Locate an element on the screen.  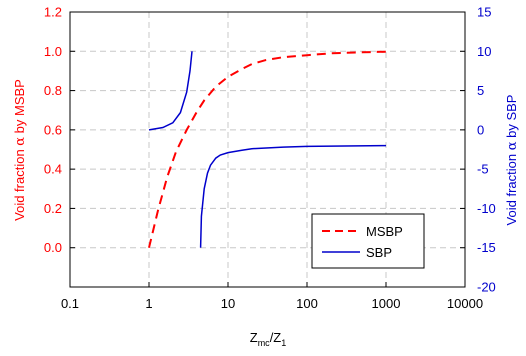
y-right-tick-label: 10 is located at coordinates (484, 51).